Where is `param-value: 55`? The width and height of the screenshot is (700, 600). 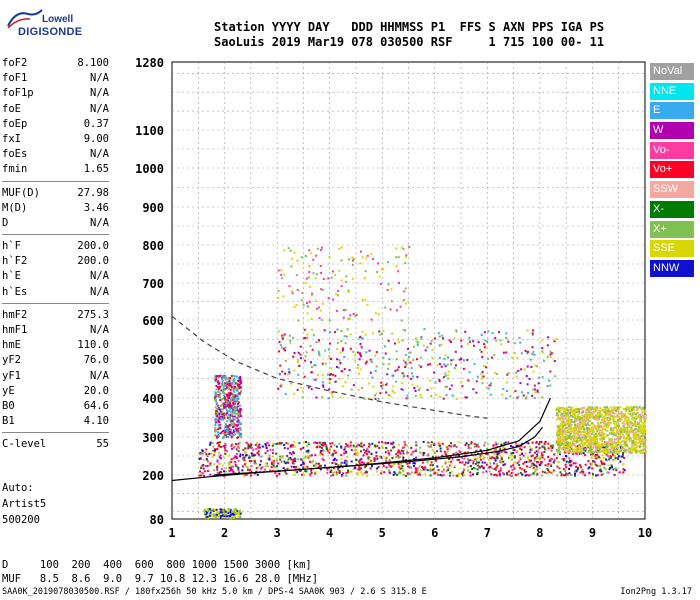
param-value: 55 is located at coordinates (102, 444).